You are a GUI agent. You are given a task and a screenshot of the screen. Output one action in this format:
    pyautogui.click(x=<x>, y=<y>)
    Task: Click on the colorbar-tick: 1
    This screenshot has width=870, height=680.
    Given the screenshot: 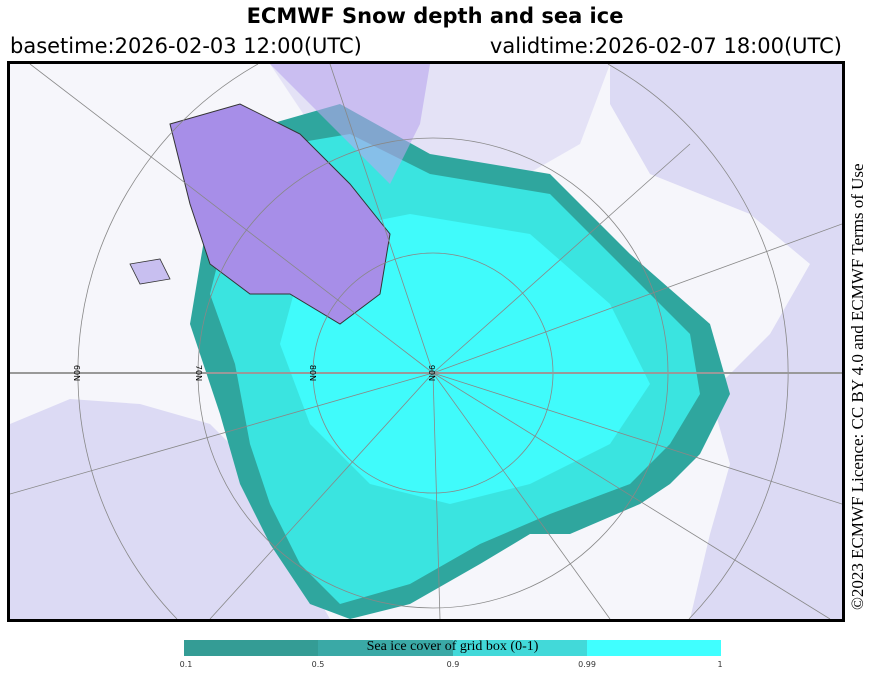 What is the action you would take?
    pyautogui.click(x=720, y=664)
    